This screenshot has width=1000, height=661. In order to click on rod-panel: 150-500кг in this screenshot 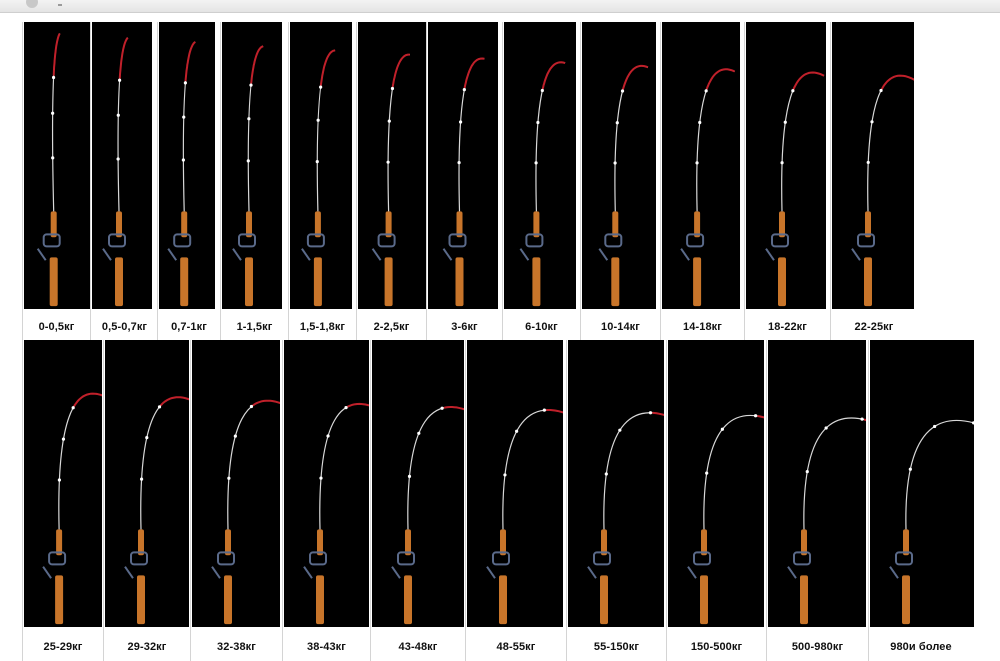, I will do `click(716, 500)`.